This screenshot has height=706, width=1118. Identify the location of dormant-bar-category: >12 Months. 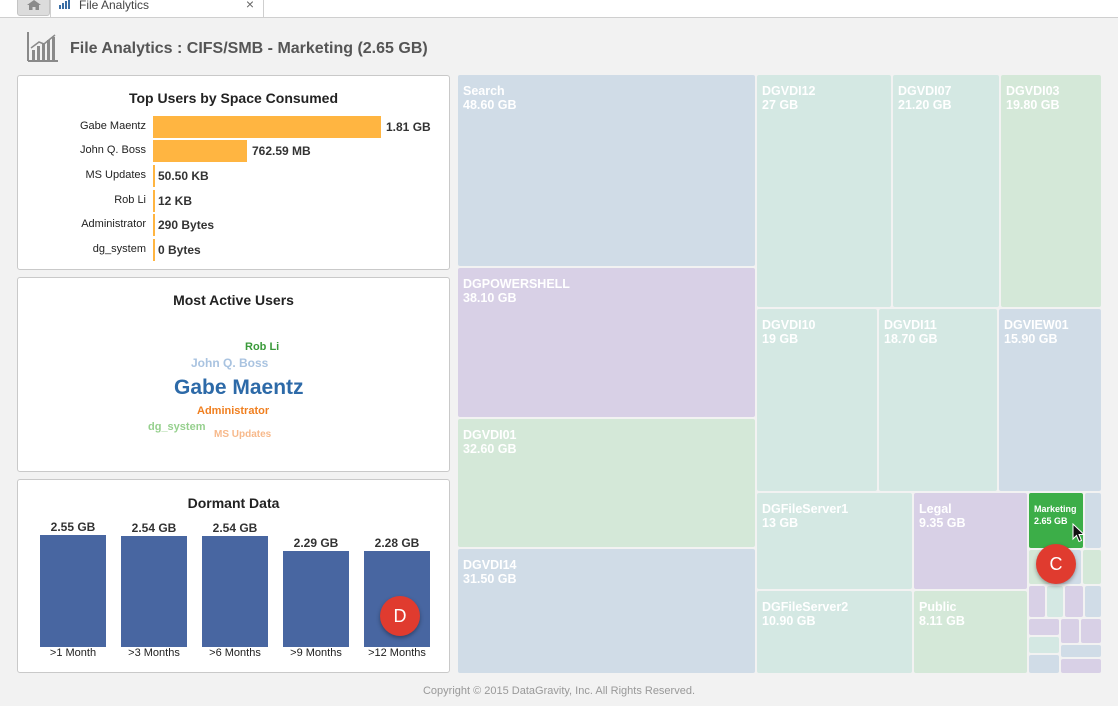
(397, 653).